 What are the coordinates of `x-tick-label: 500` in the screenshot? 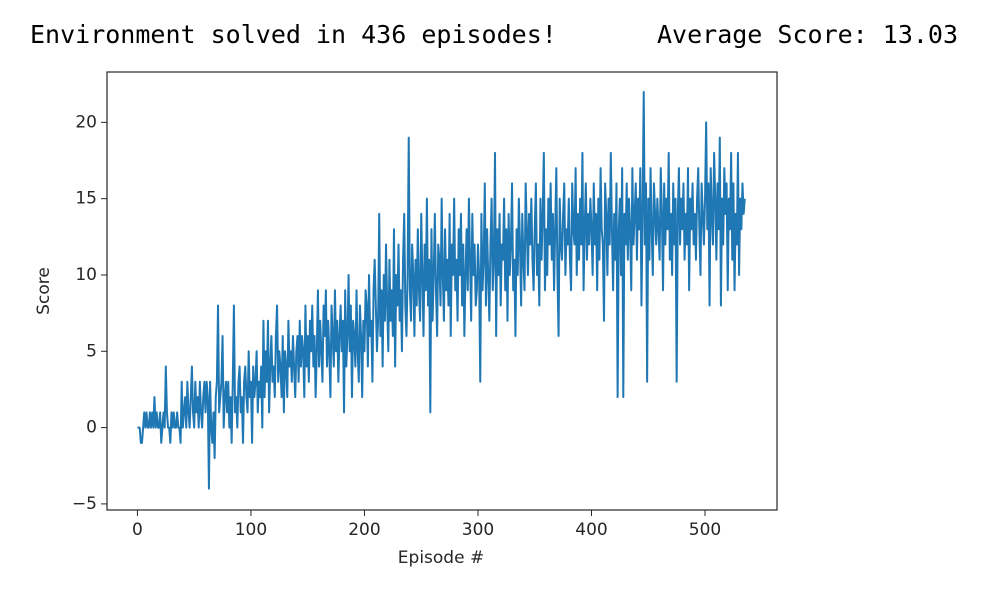 It's located at (705, 530).